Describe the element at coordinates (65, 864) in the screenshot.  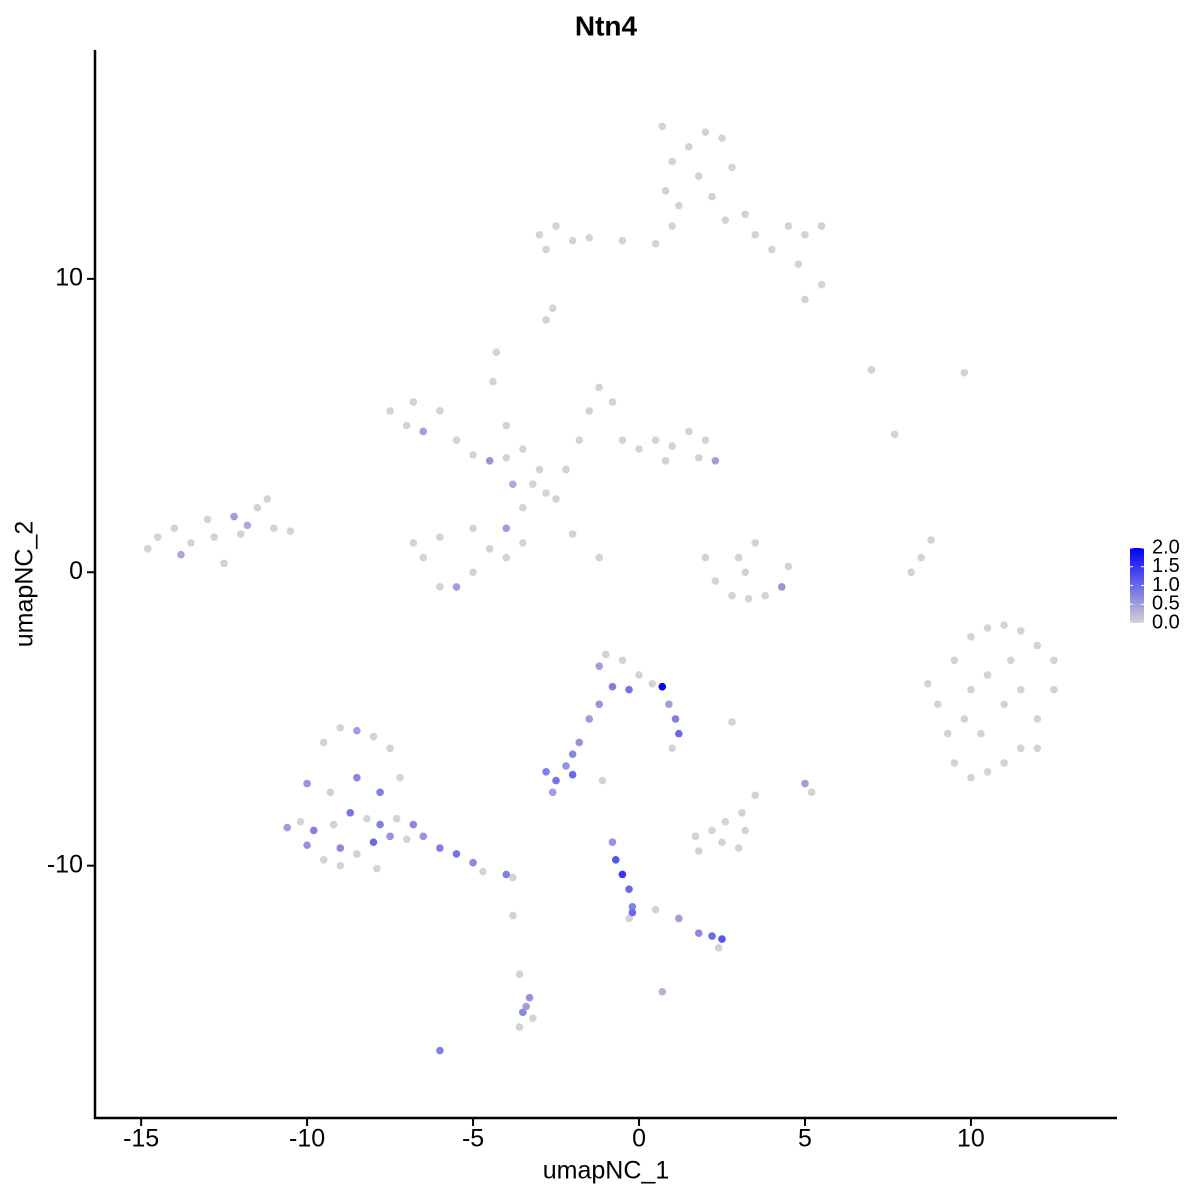
I see `y-tick-label: -10` at that location.